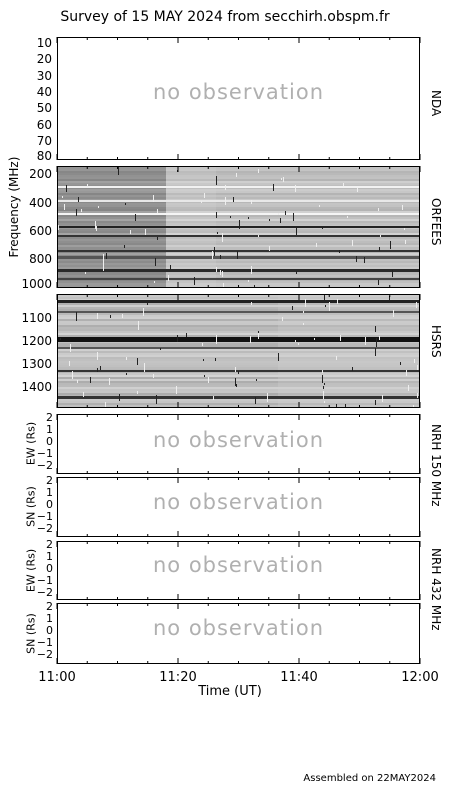 The image size is (450, 800). Describe the element at coordinates (40, 231) in the screenshot. I see `y-tick-label: 600` at that location.